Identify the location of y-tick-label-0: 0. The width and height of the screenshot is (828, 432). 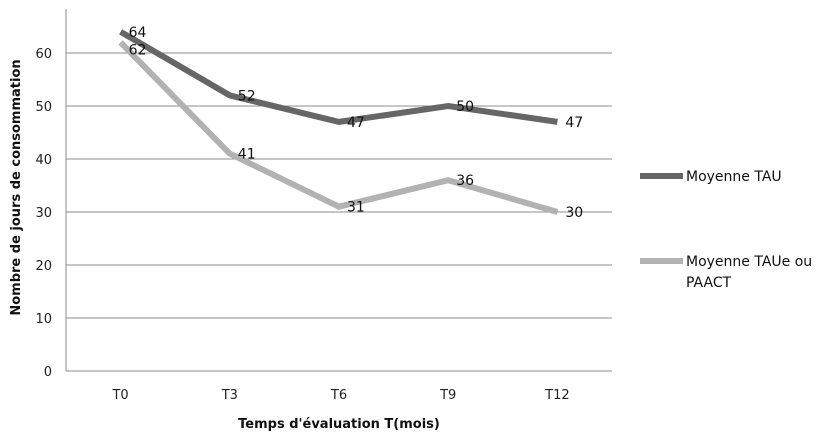
(48, 372).